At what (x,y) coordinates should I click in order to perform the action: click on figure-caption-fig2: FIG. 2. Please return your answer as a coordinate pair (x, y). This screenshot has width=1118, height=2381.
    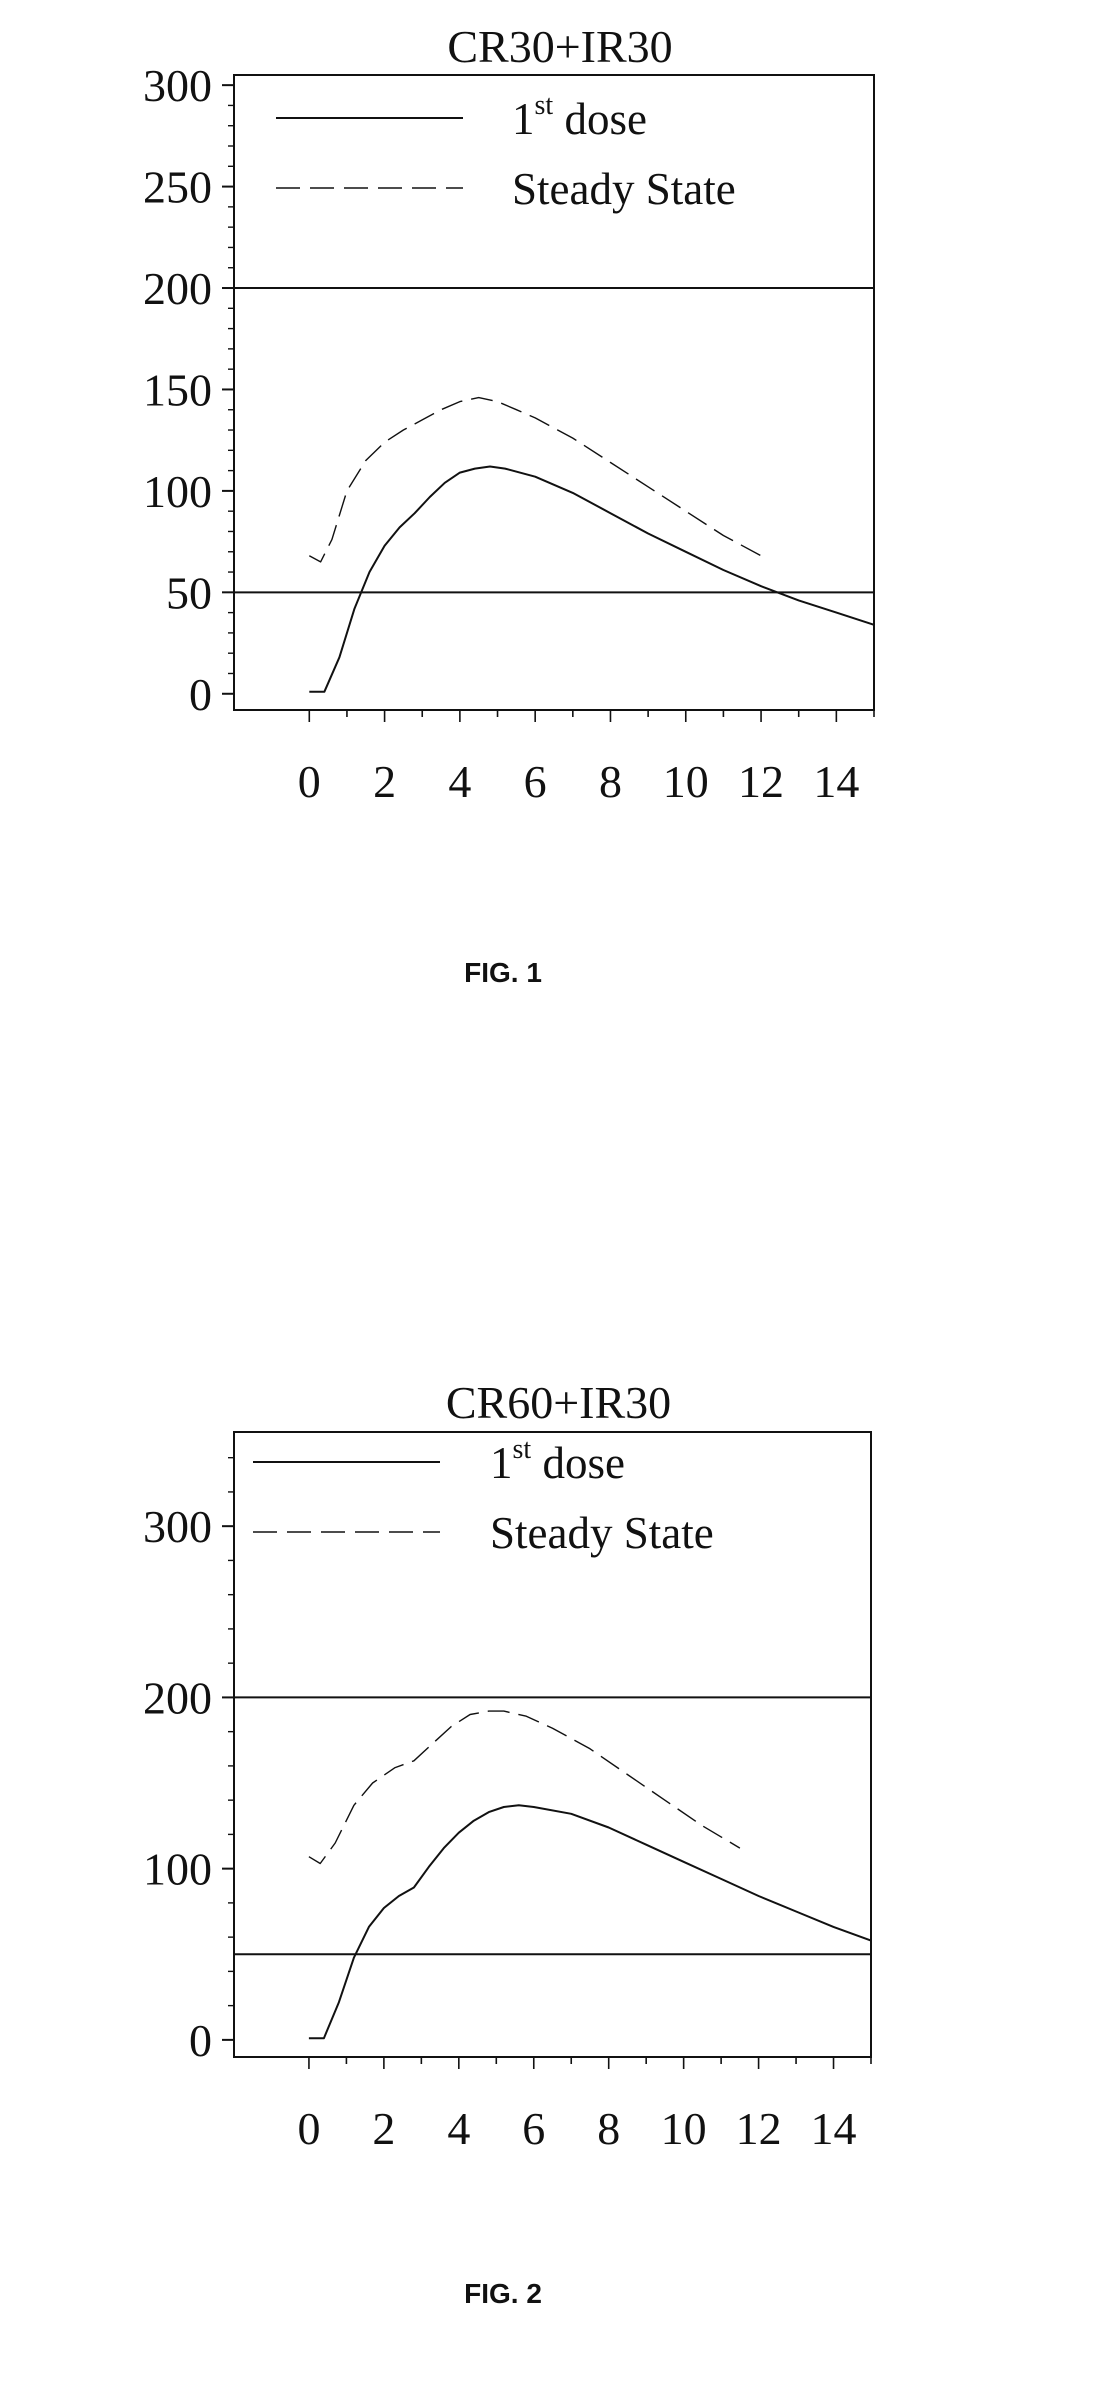
    Looking at the image, I should click on (503, 2293).